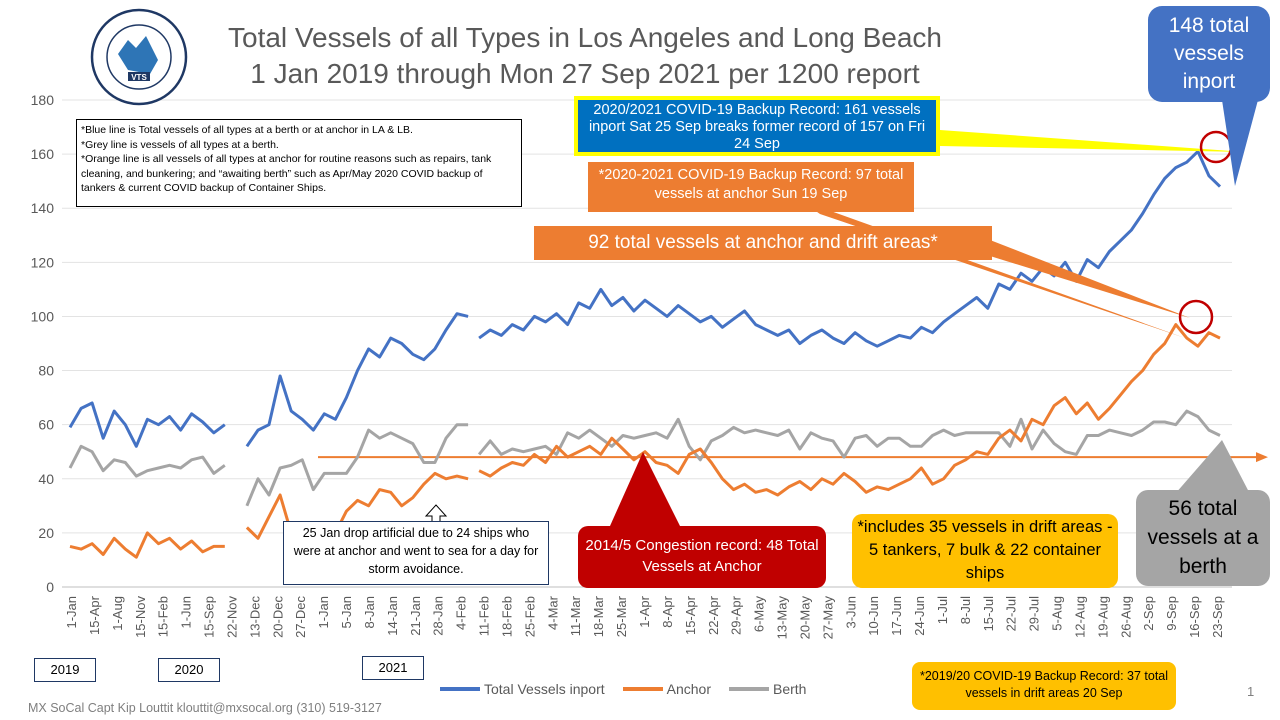 Image resolution: width=1280 pixels, height=720 pixels. What do you see at coordinates (46, 533) in the screenshot?
I see `y-tick-label: 20` at bounding box center [46, 533].